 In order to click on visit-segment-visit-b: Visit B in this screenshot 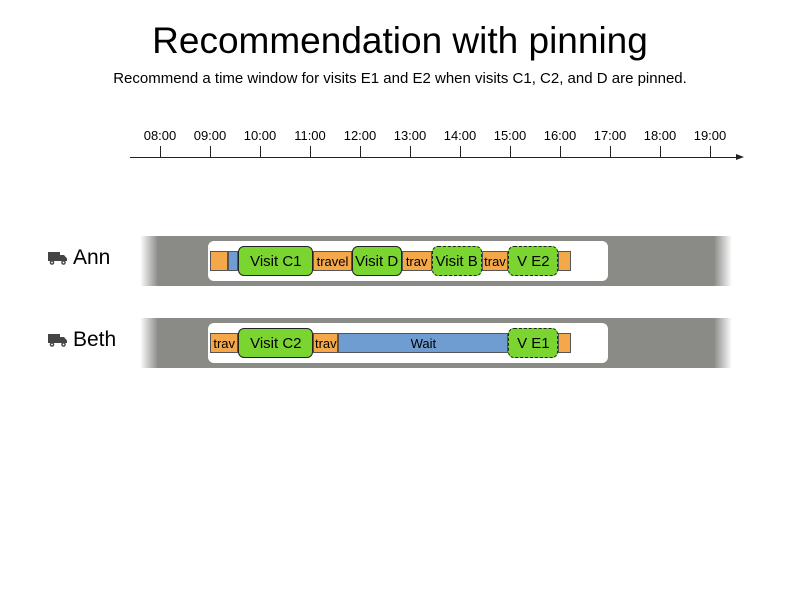, I will do `click(456, 261)`.